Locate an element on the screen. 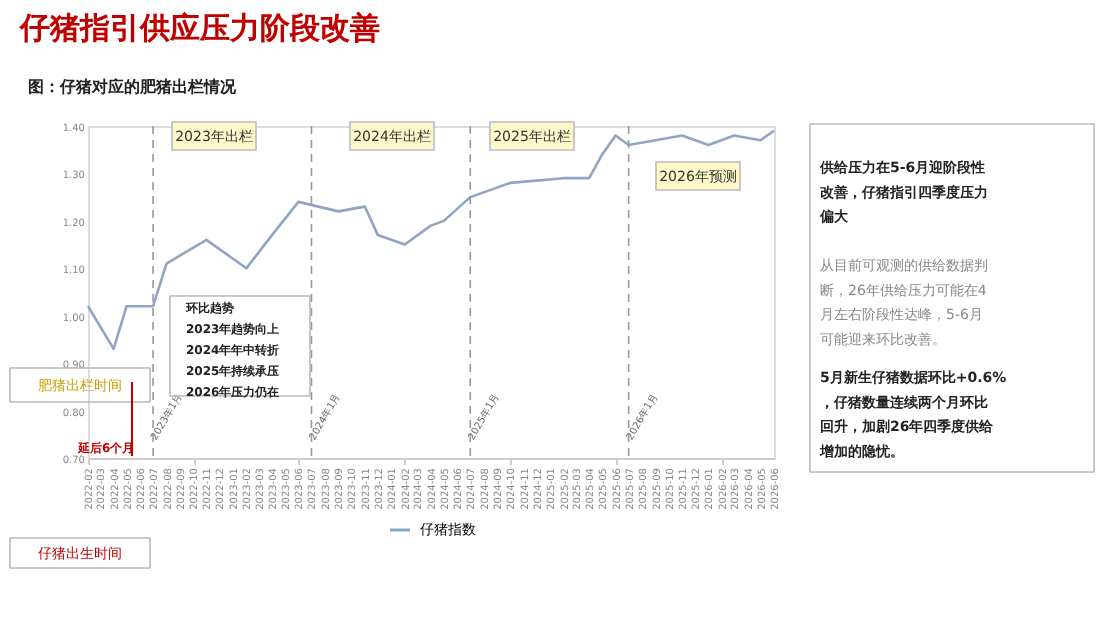 The width and height of the screenshot is (1100, 620). chart-subtitle: 图：仔猪对应的肥猪出栏情况 is located at coordinates (133, 86).